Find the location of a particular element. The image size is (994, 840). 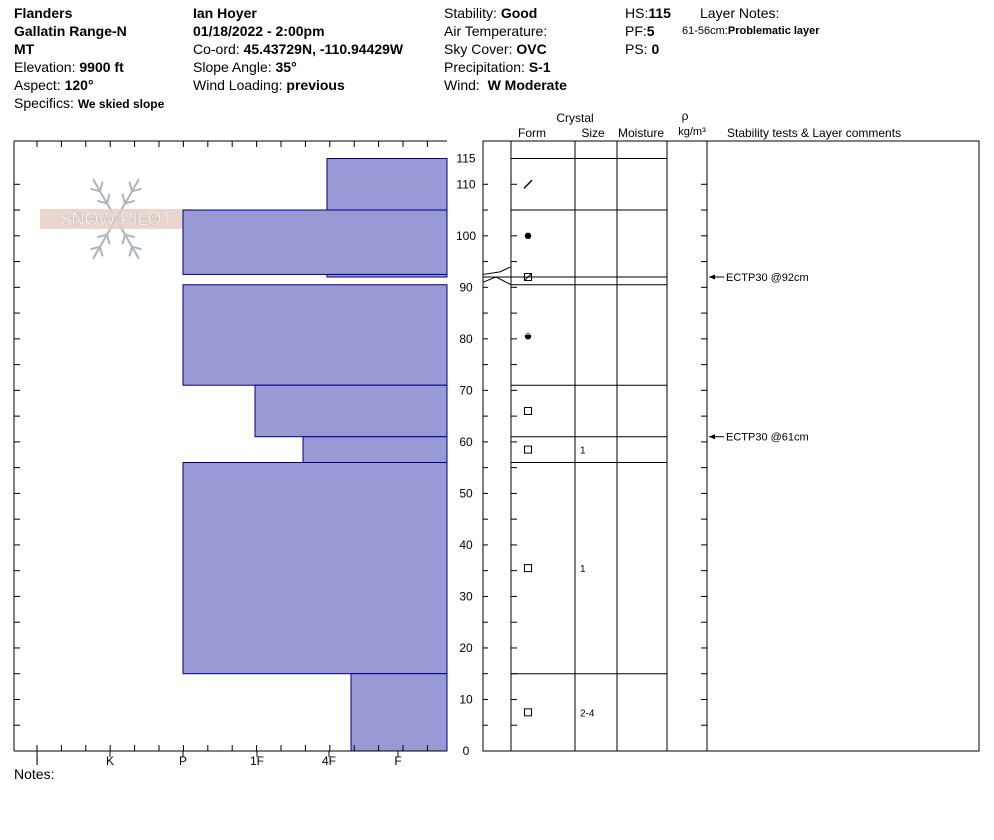

hardness-tick-label: K is located at coordinates (110, 761).